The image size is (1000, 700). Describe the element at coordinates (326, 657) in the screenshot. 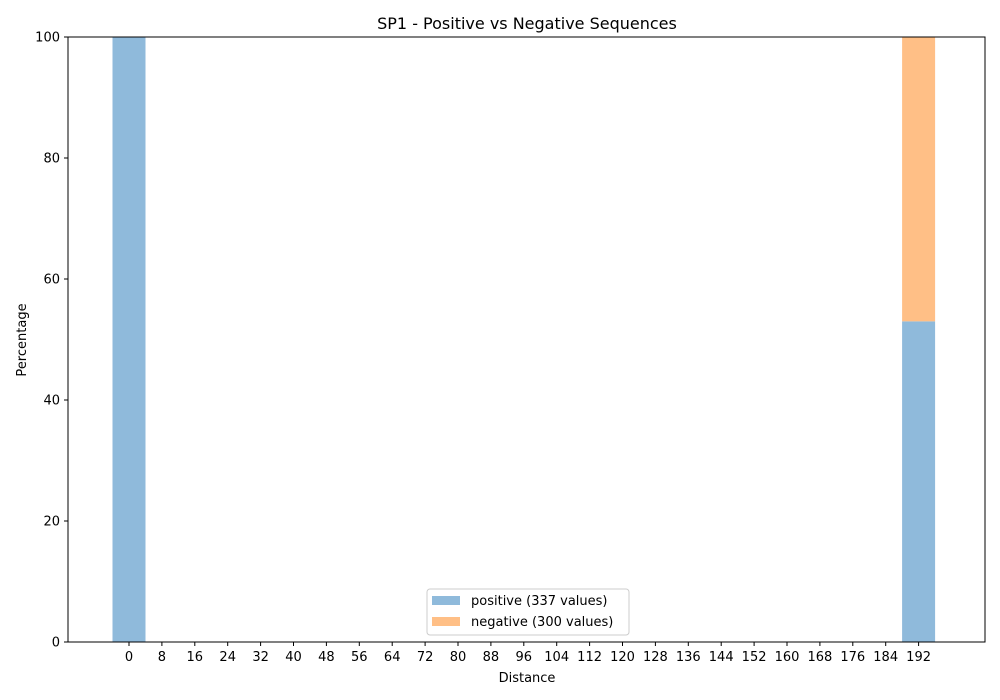

I see `x-tick-label: 48` at that location.